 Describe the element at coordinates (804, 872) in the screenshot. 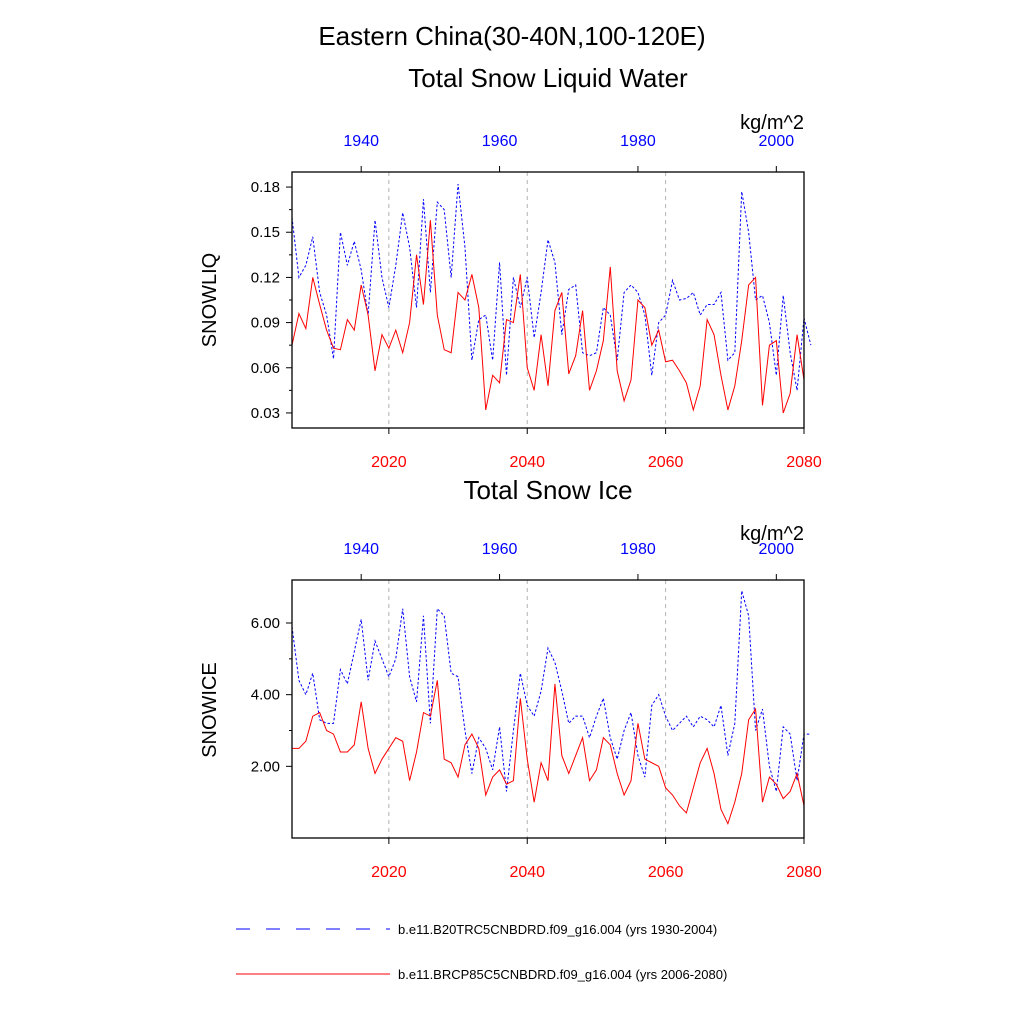

I see `snowice-bottom-tick-label: 2080` at that location.